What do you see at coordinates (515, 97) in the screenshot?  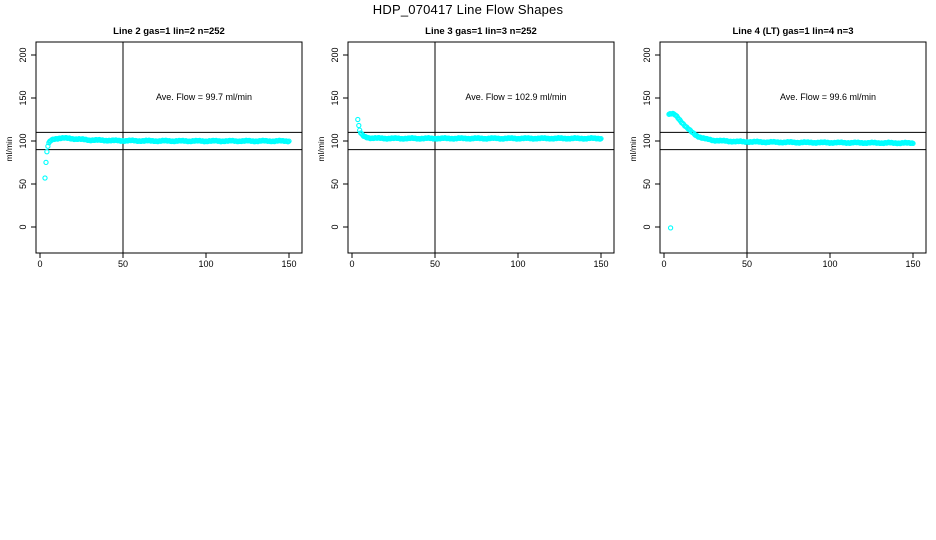 I see `avg-flow-annotation: Ave. Flow = 102.9 ml/min` at bounding box center [515, 97].